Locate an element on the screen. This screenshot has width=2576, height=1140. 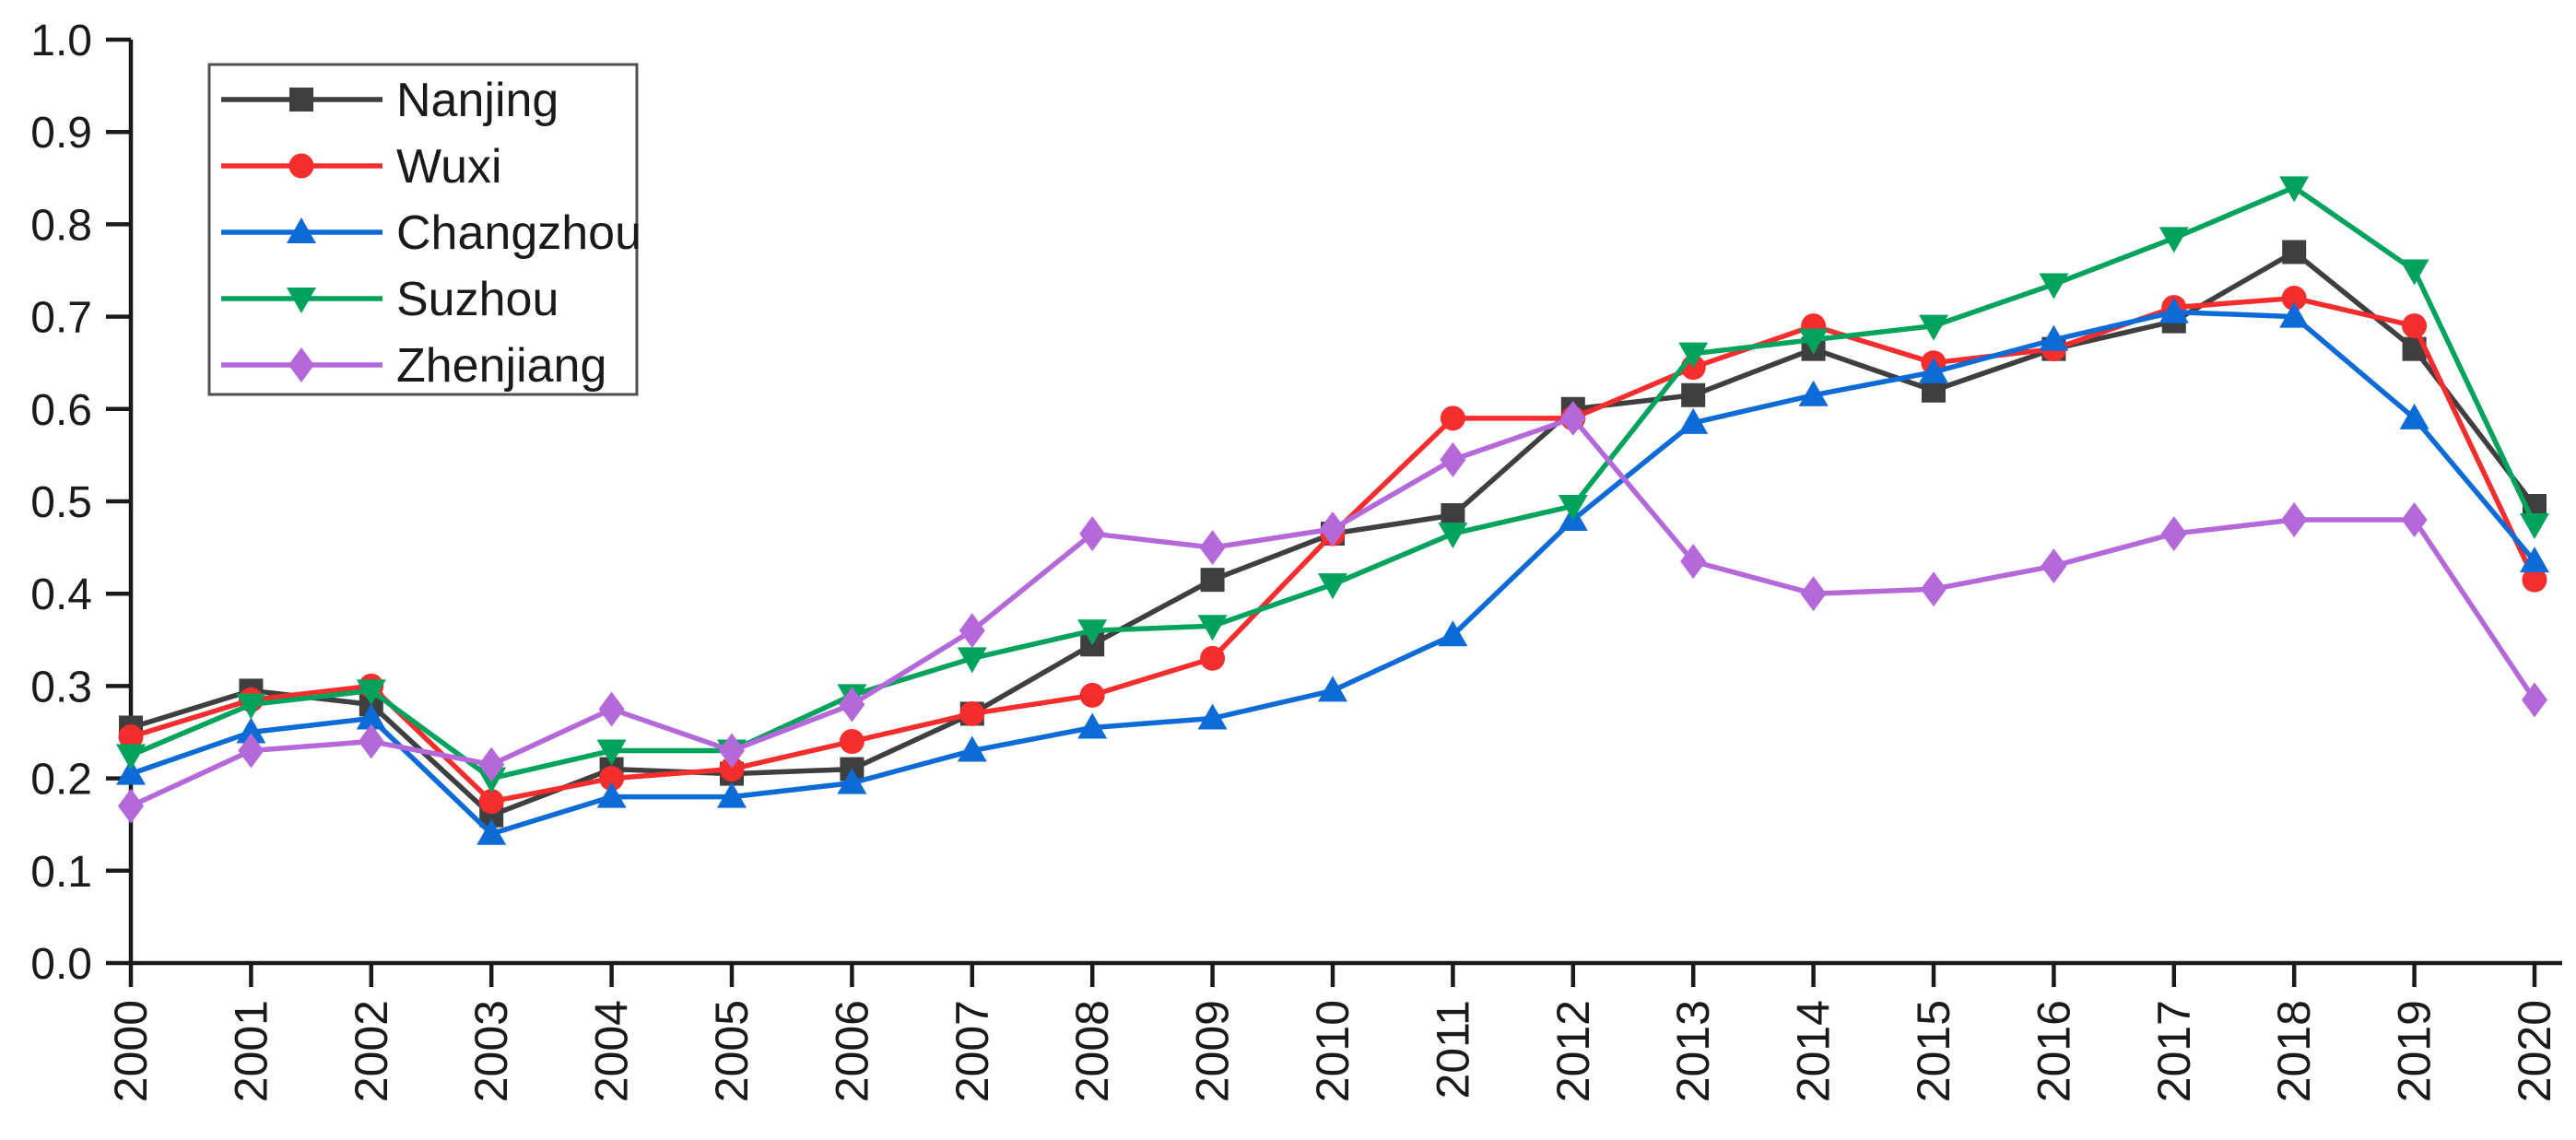
marker-zhenjiang-2017 is located at coordinates (2173, 534).